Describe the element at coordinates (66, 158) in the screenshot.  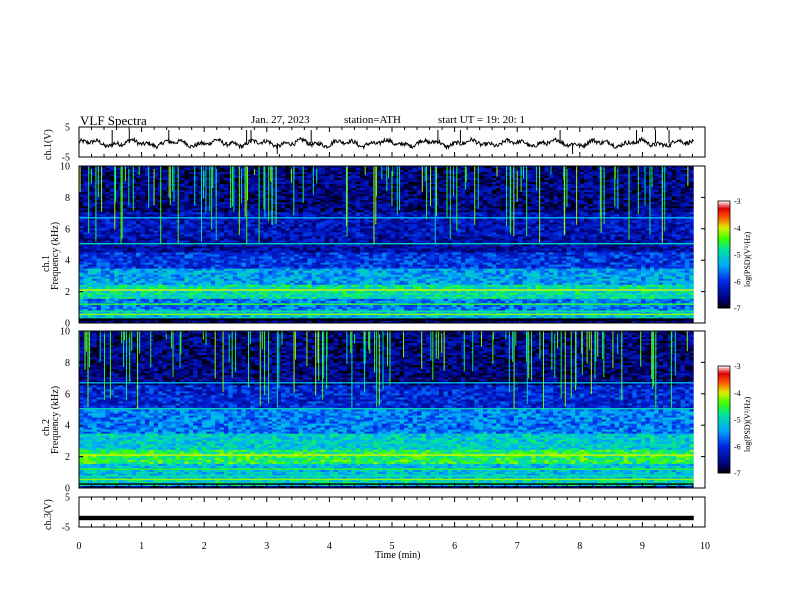
I see `ch1-waveform-ytick-1: -5` at that location.